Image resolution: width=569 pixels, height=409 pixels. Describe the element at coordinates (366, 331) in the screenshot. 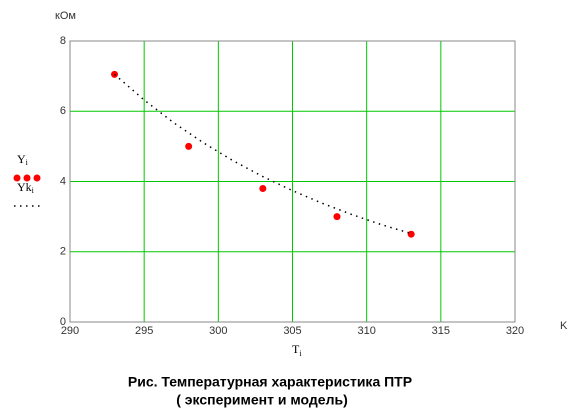

I see `x-tick-label: 310` at that location.